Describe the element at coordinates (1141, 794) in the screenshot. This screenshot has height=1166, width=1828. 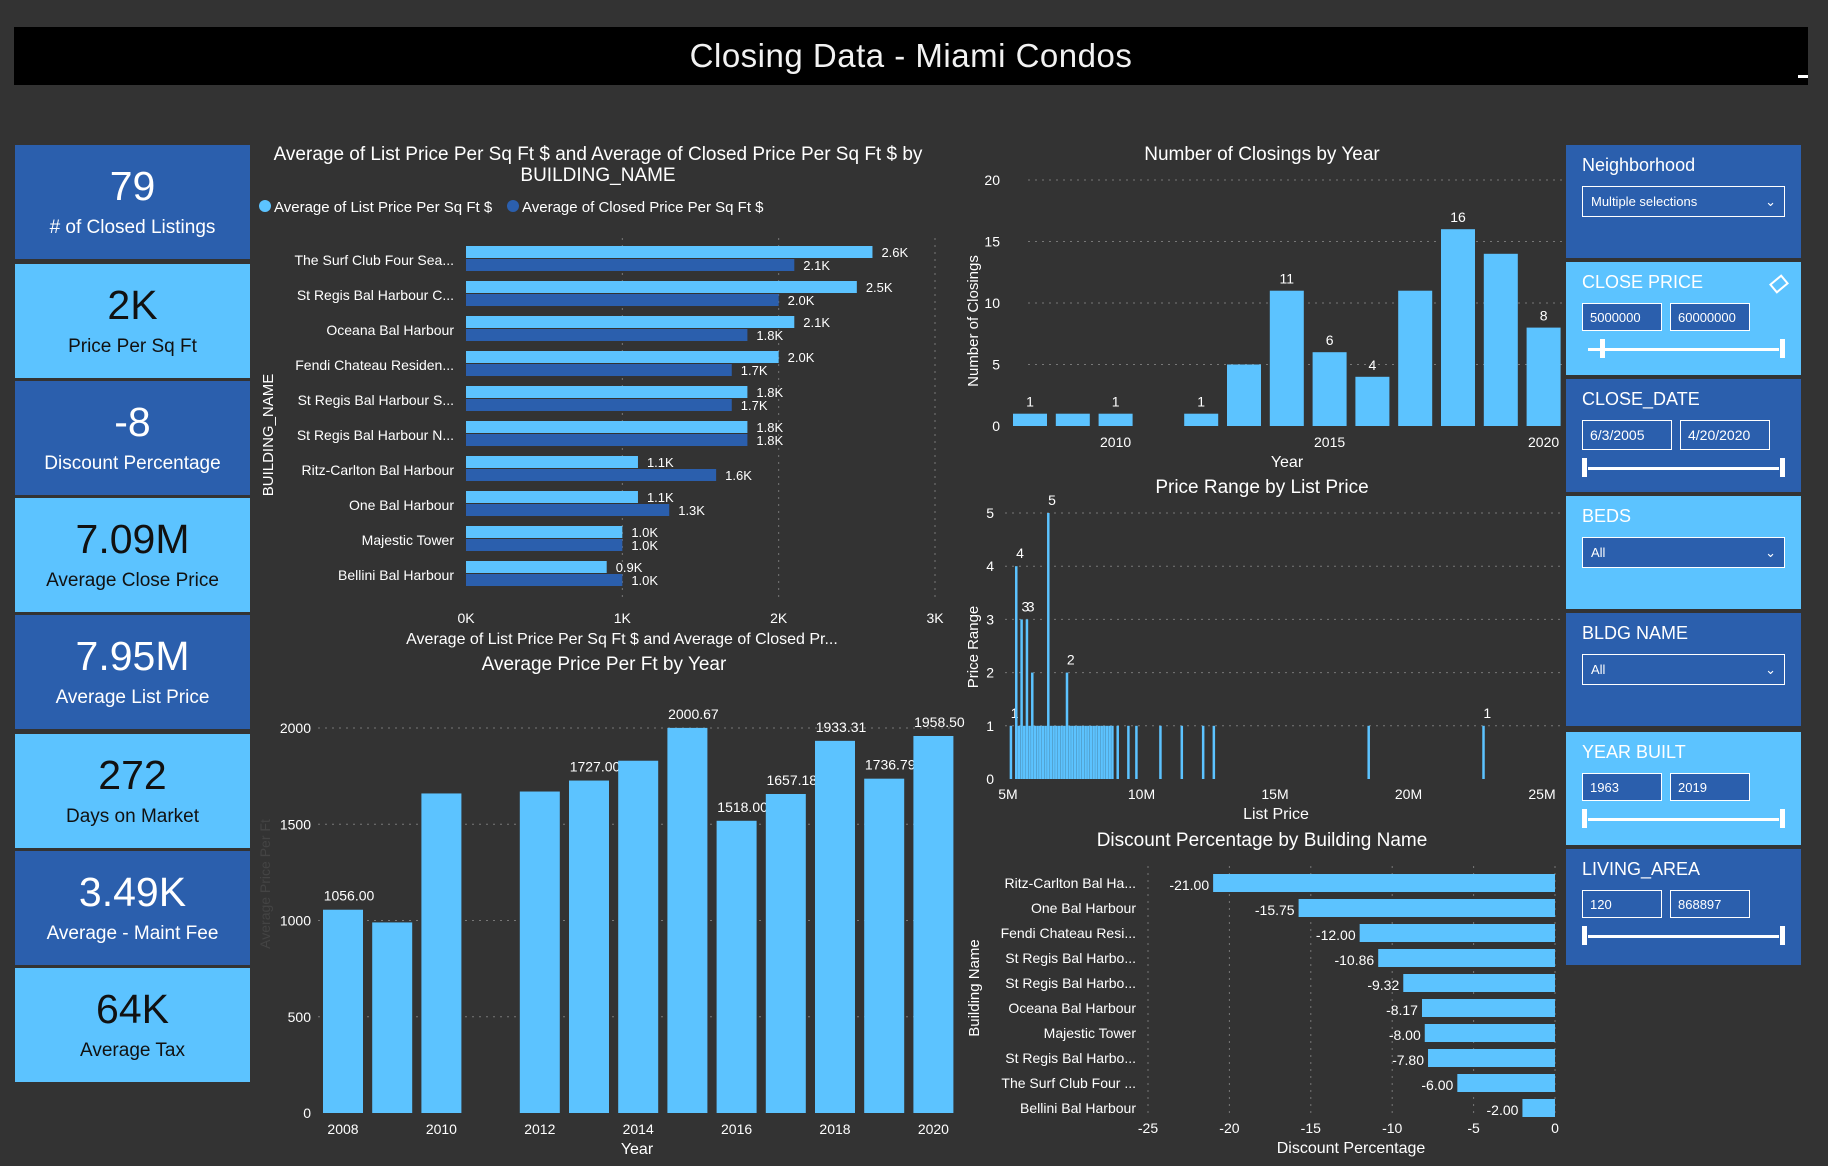
I see `x-tick-label: 10M` at that location.